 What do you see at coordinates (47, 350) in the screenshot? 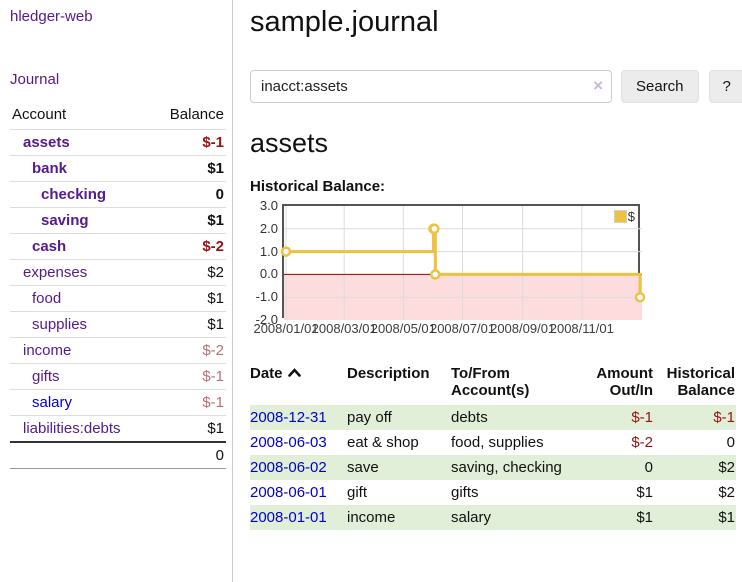
I see `account-link: income` at bounding box center [47, 350].